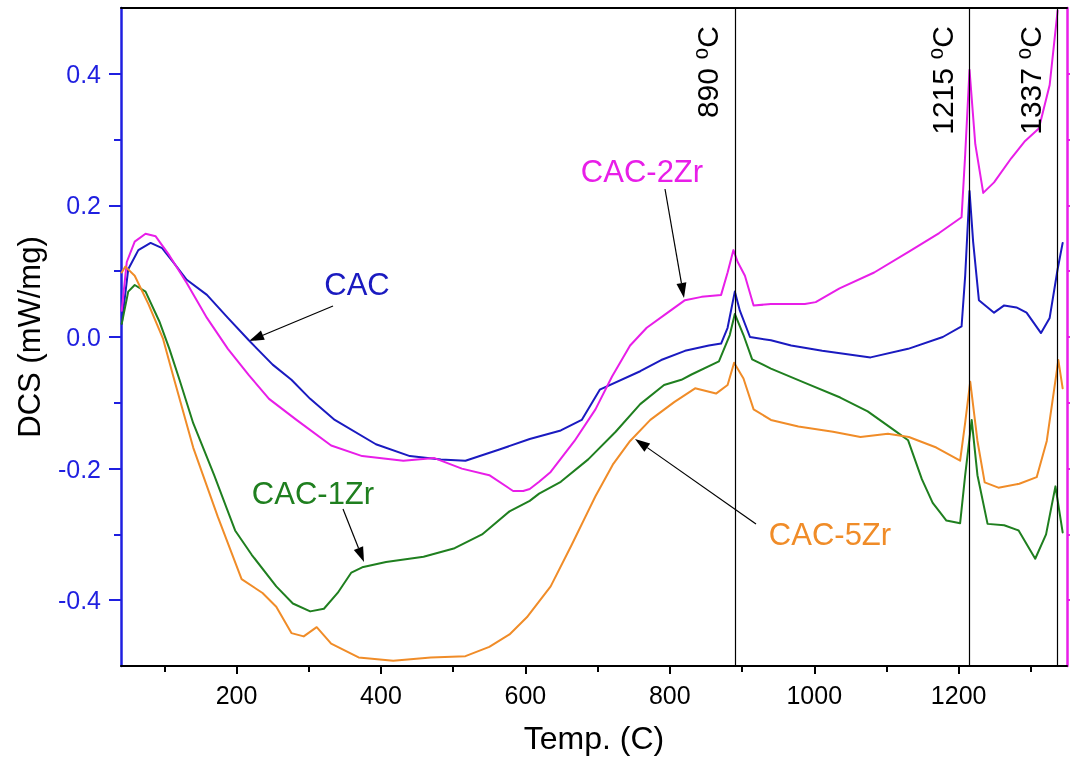 This screenshot has height=762, width=1070. I want to click on y-tick-label: -0.4, so click(79, 600).